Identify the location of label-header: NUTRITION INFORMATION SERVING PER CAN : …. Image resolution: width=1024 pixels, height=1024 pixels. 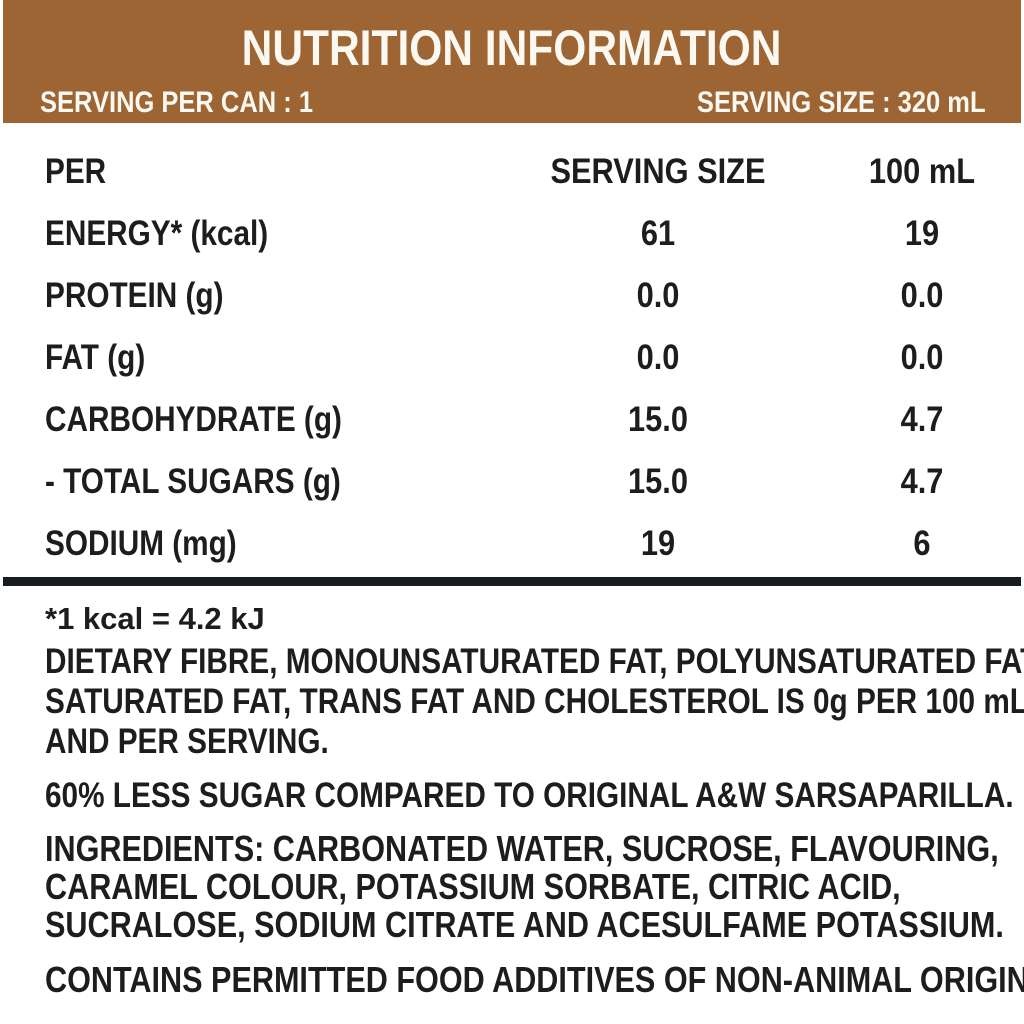
(512, 61).